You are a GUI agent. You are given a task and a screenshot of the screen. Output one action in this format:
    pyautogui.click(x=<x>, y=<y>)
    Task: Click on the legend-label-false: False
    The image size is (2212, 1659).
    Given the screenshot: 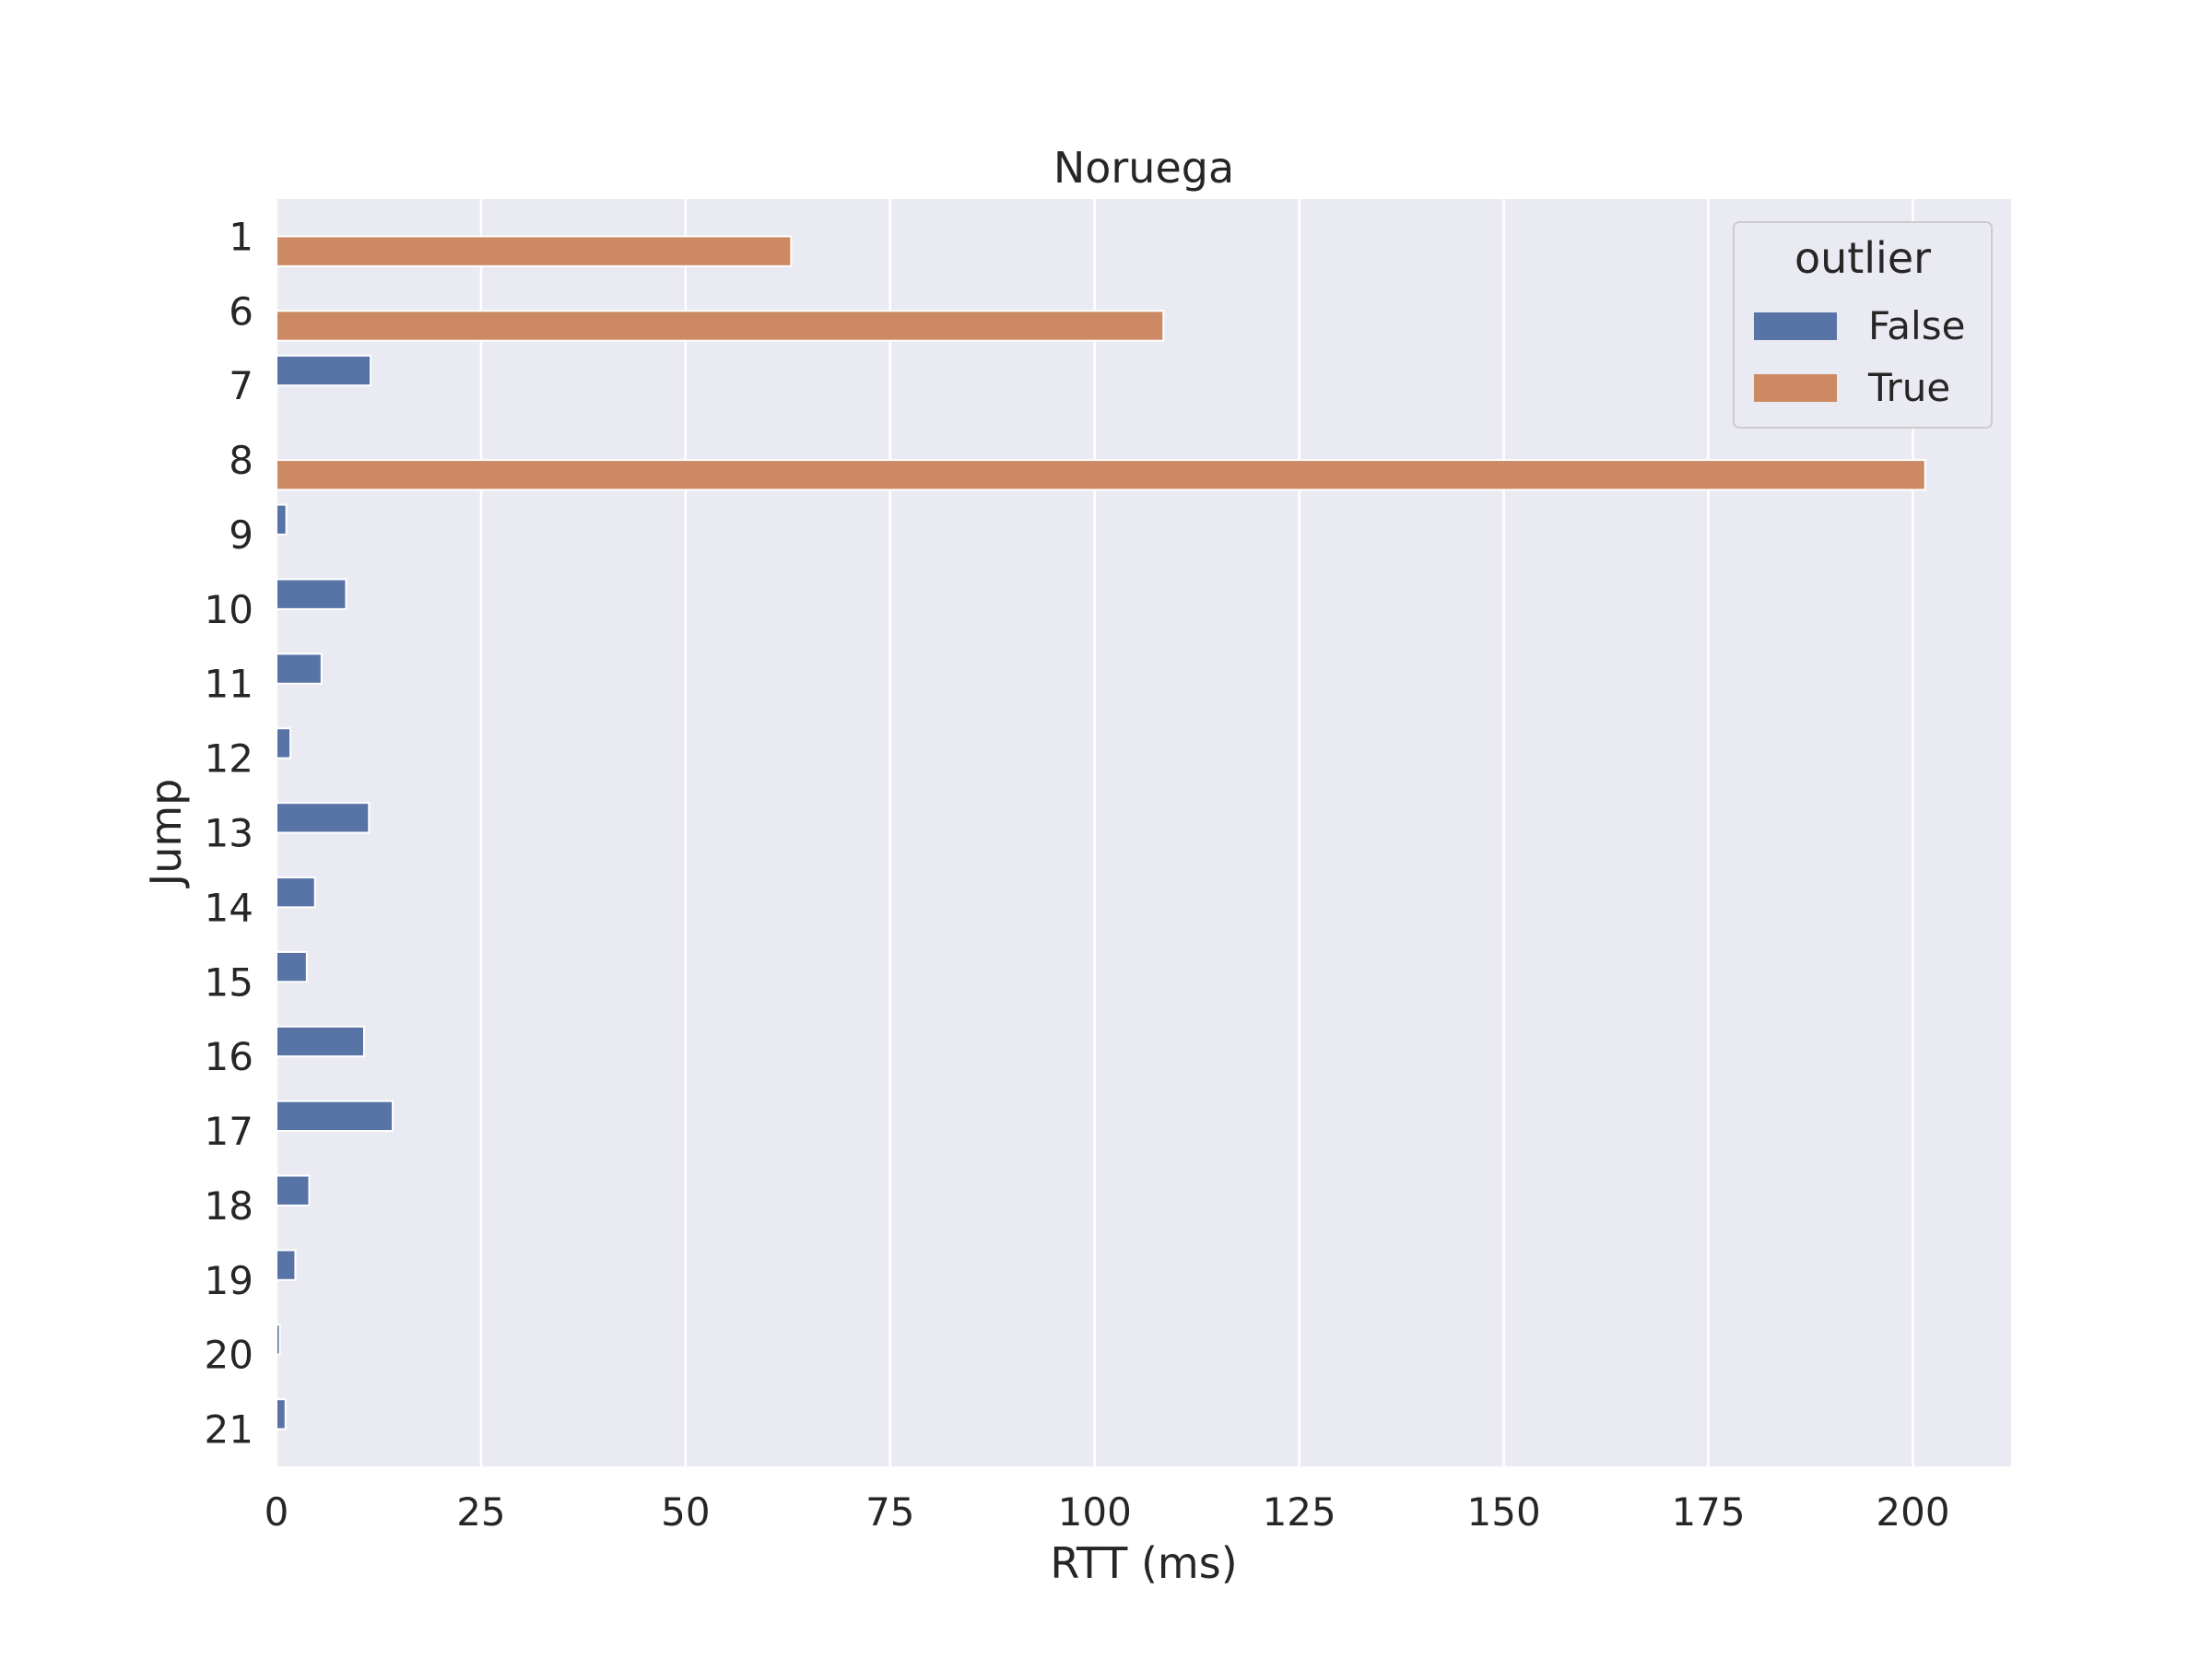 What is the action you would take?
    pyautogui.click(x=1916, y=325)
    